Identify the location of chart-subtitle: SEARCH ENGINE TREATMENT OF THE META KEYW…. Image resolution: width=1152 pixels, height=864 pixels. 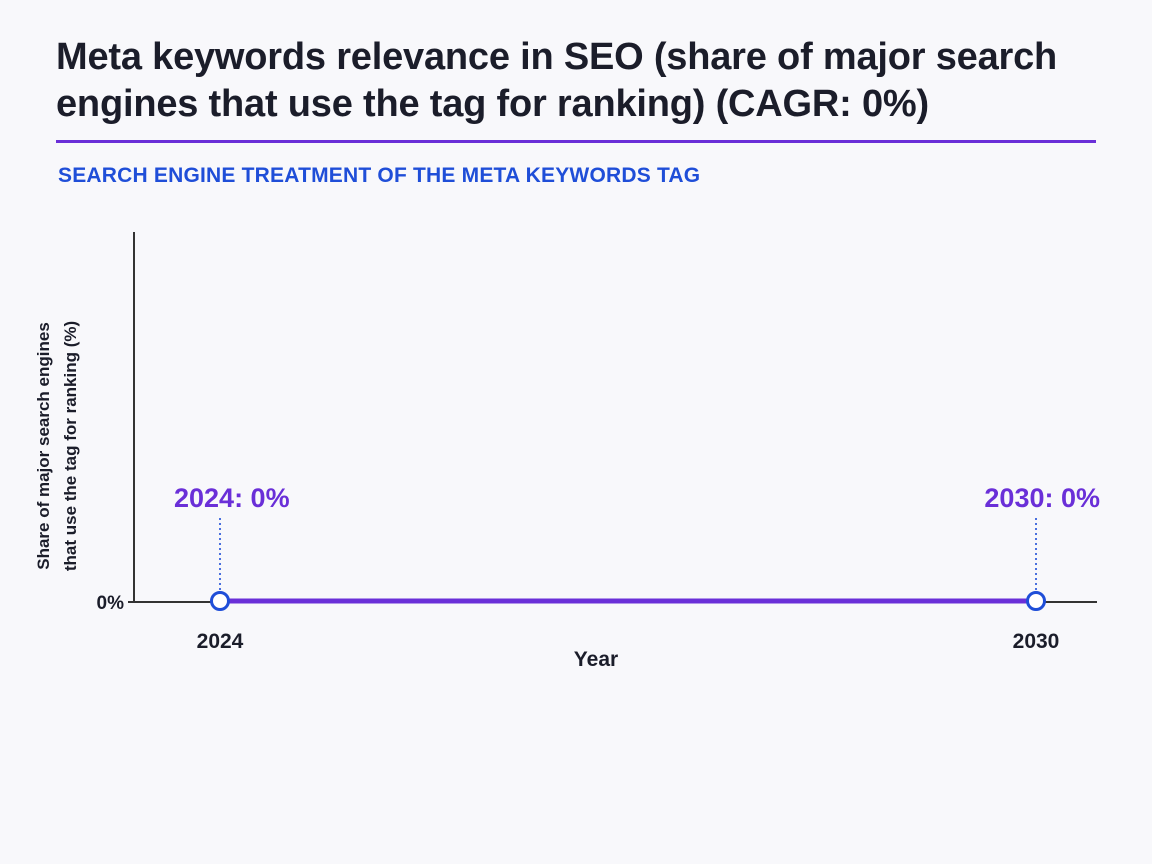
(379, 175).